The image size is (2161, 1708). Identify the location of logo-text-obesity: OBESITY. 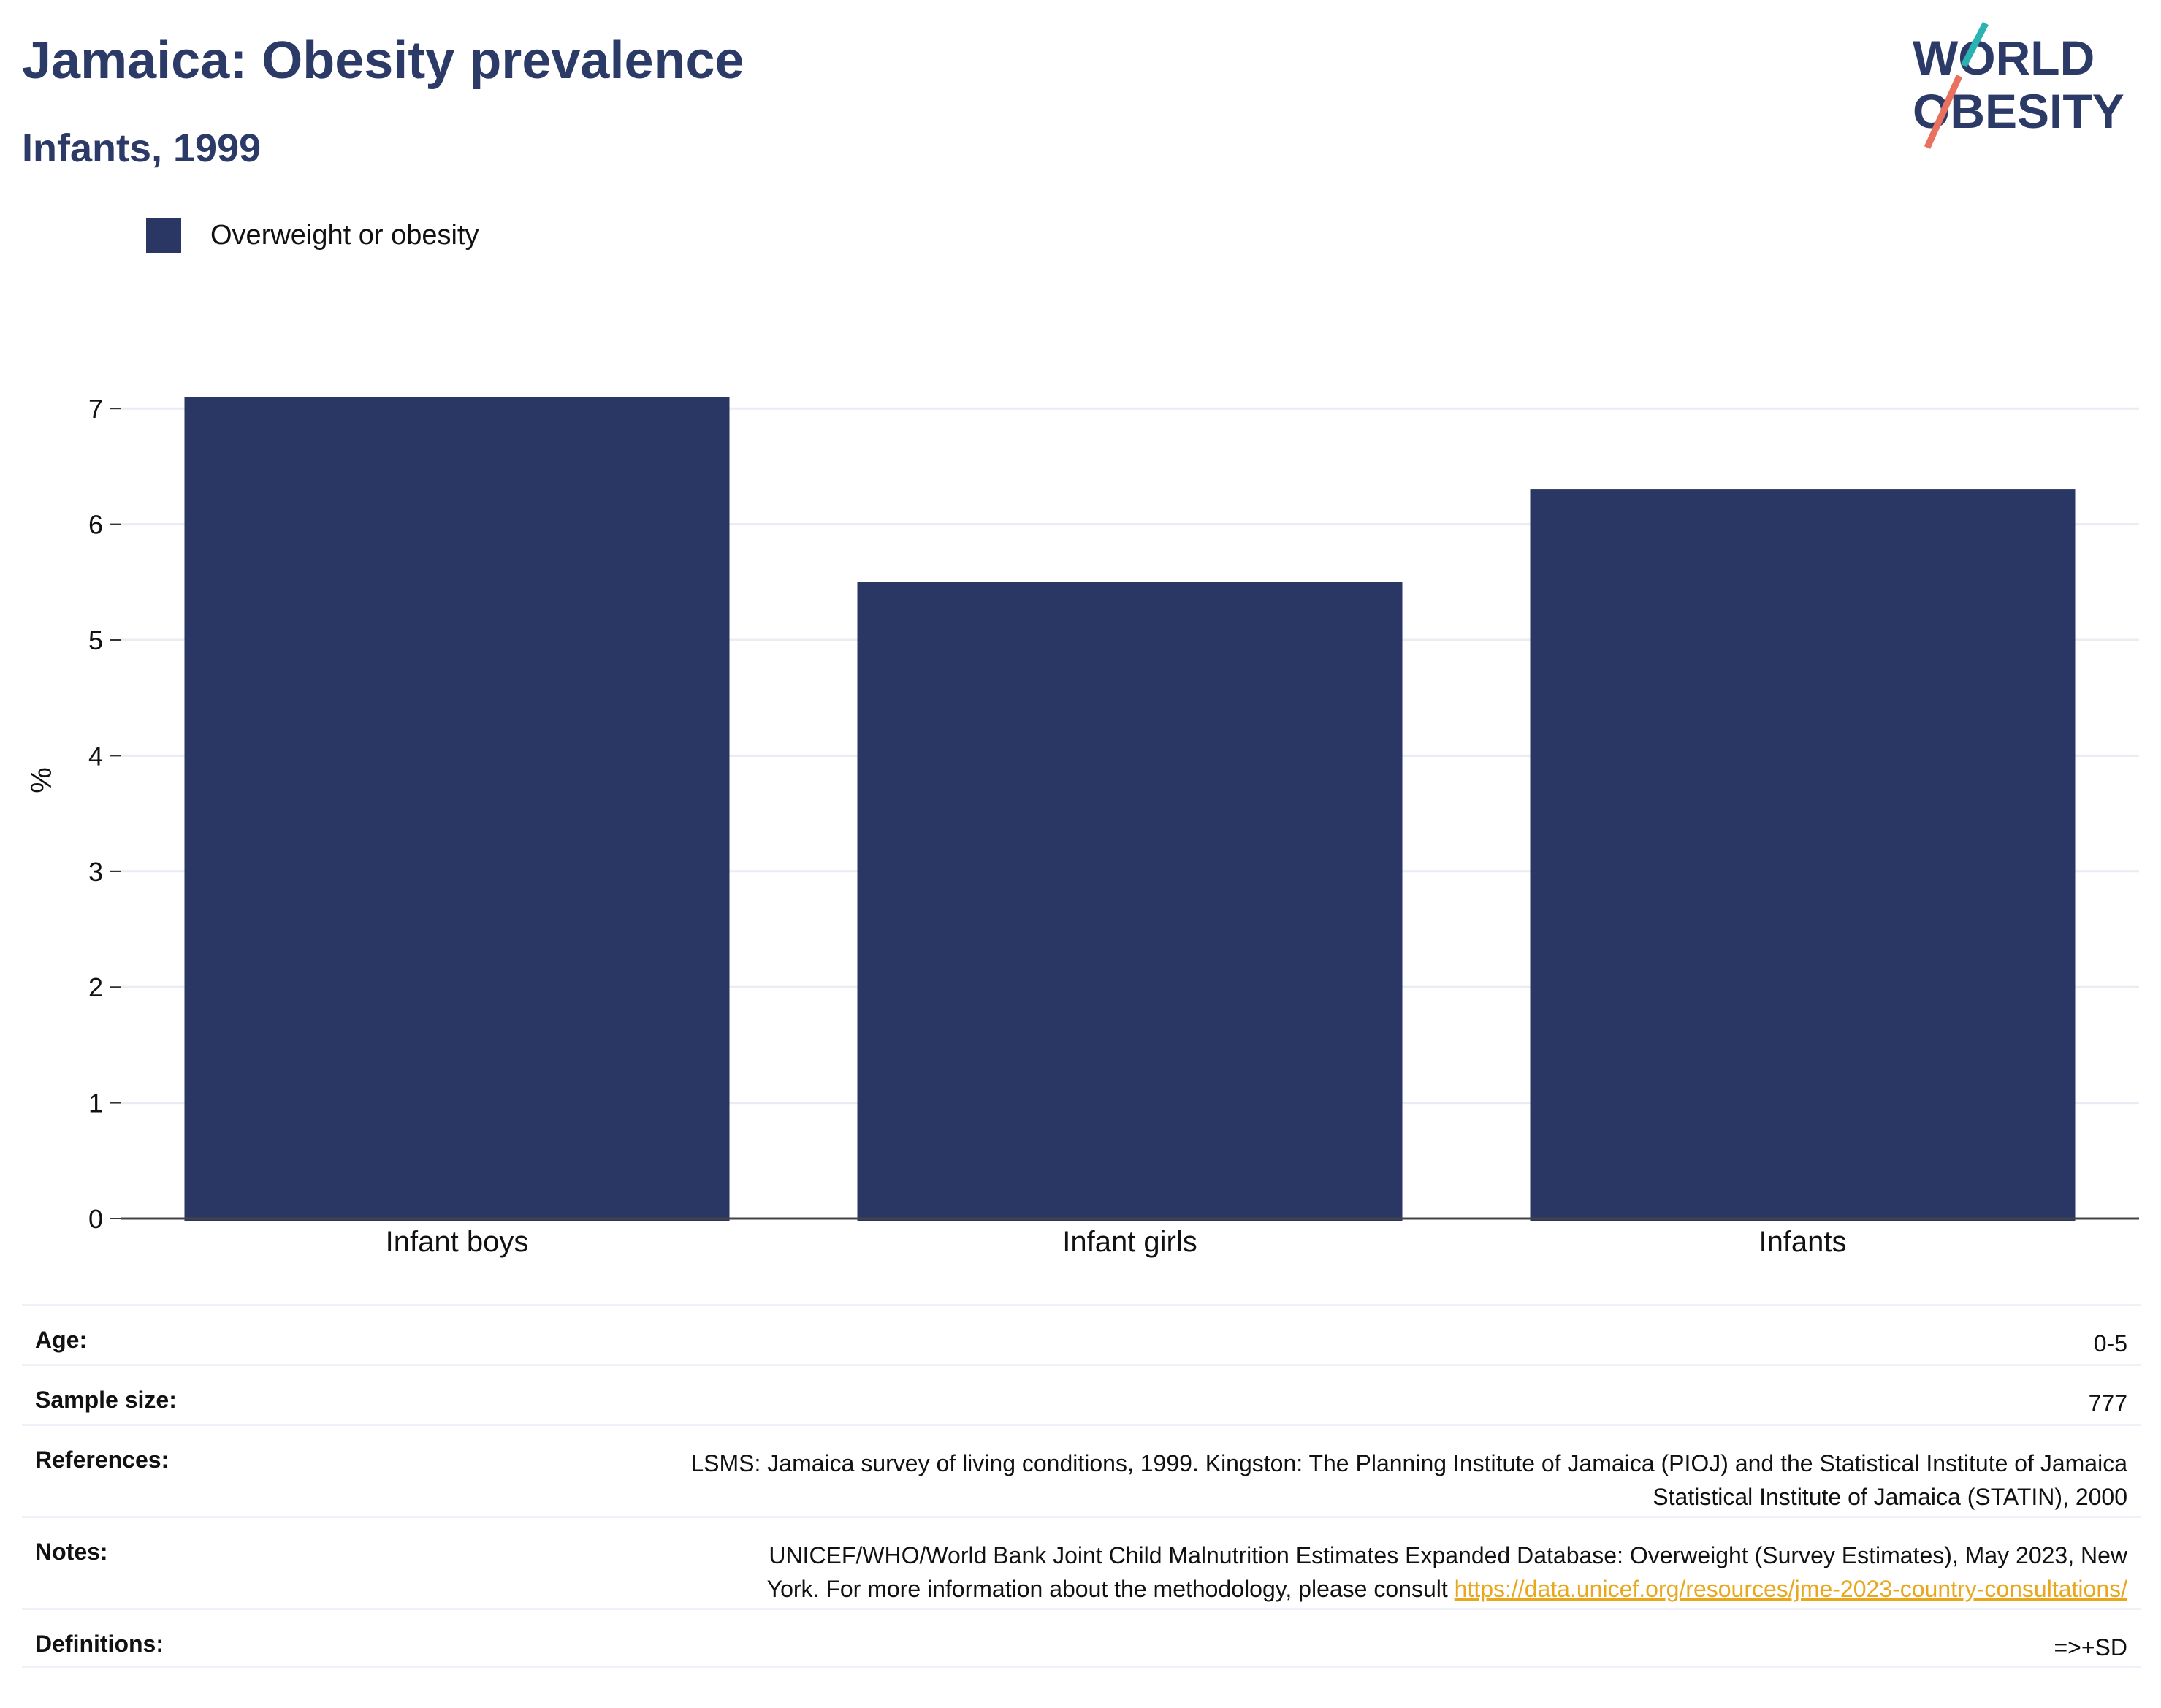
(2019, 111).